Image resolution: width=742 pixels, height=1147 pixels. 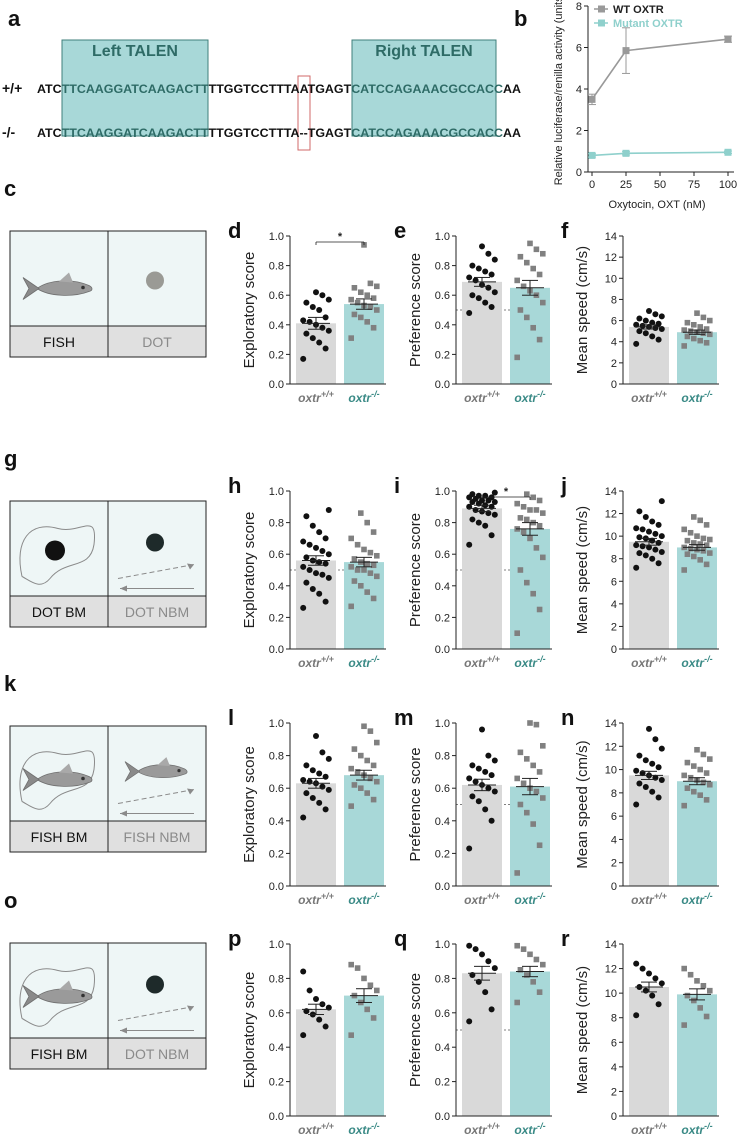 I want to click on significance-marker: *, so click(x=506, y=492).